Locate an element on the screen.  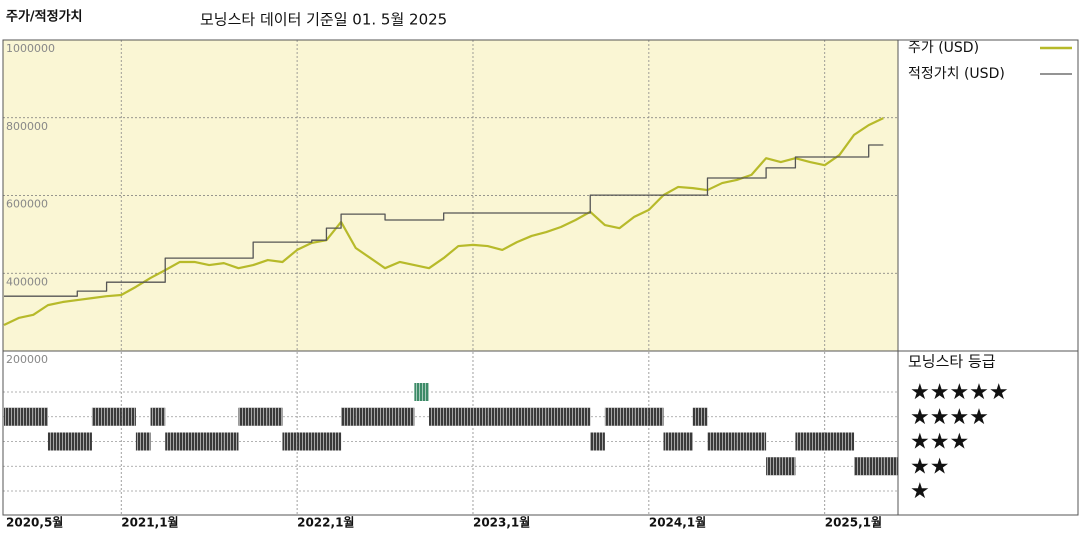
x-tick-label: 2022,1월 is located at coordinates (325, 522).